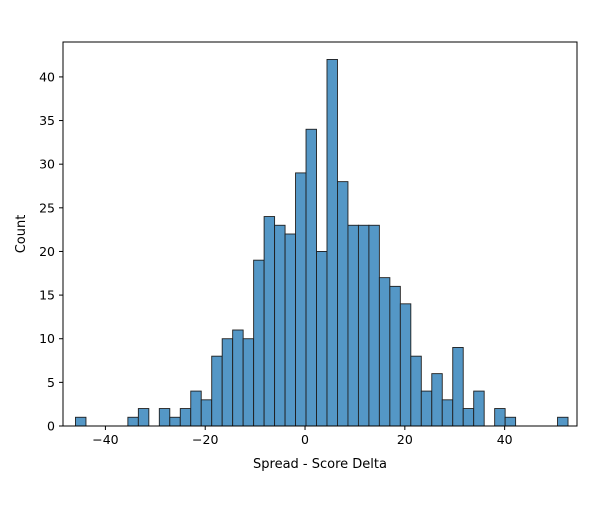 This screenshot has height=505, width=591. I want to click on x-tick-label: −40, so click(105, 439).